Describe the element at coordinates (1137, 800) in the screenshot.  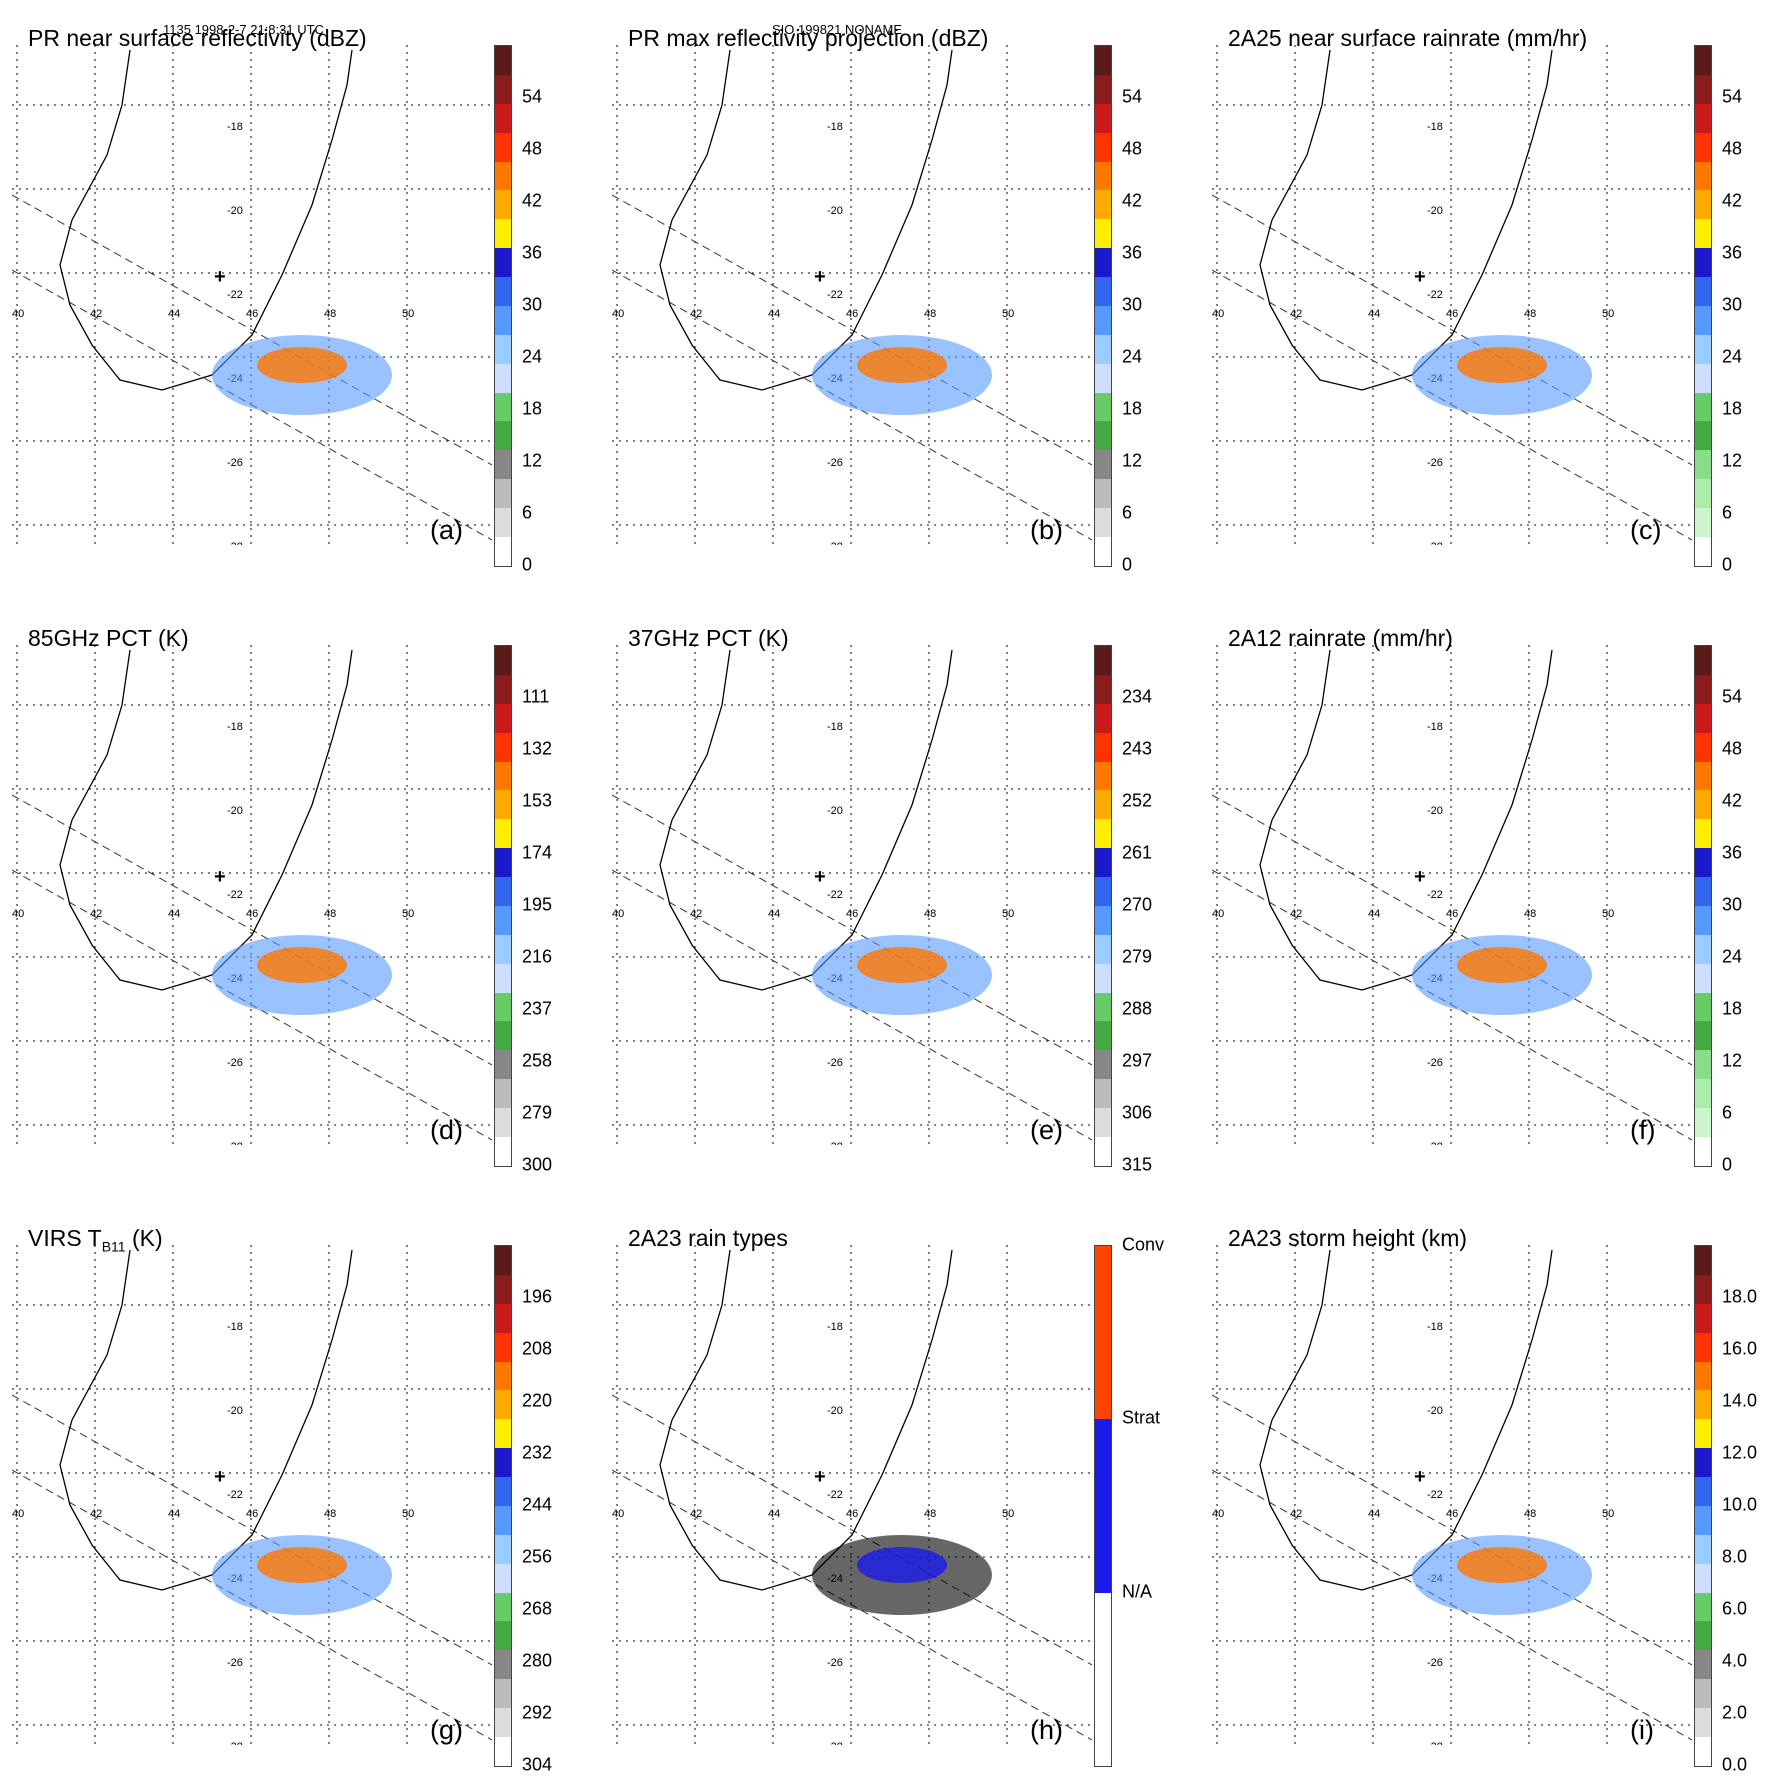
I see `colorbar-tick: 252` at that location.